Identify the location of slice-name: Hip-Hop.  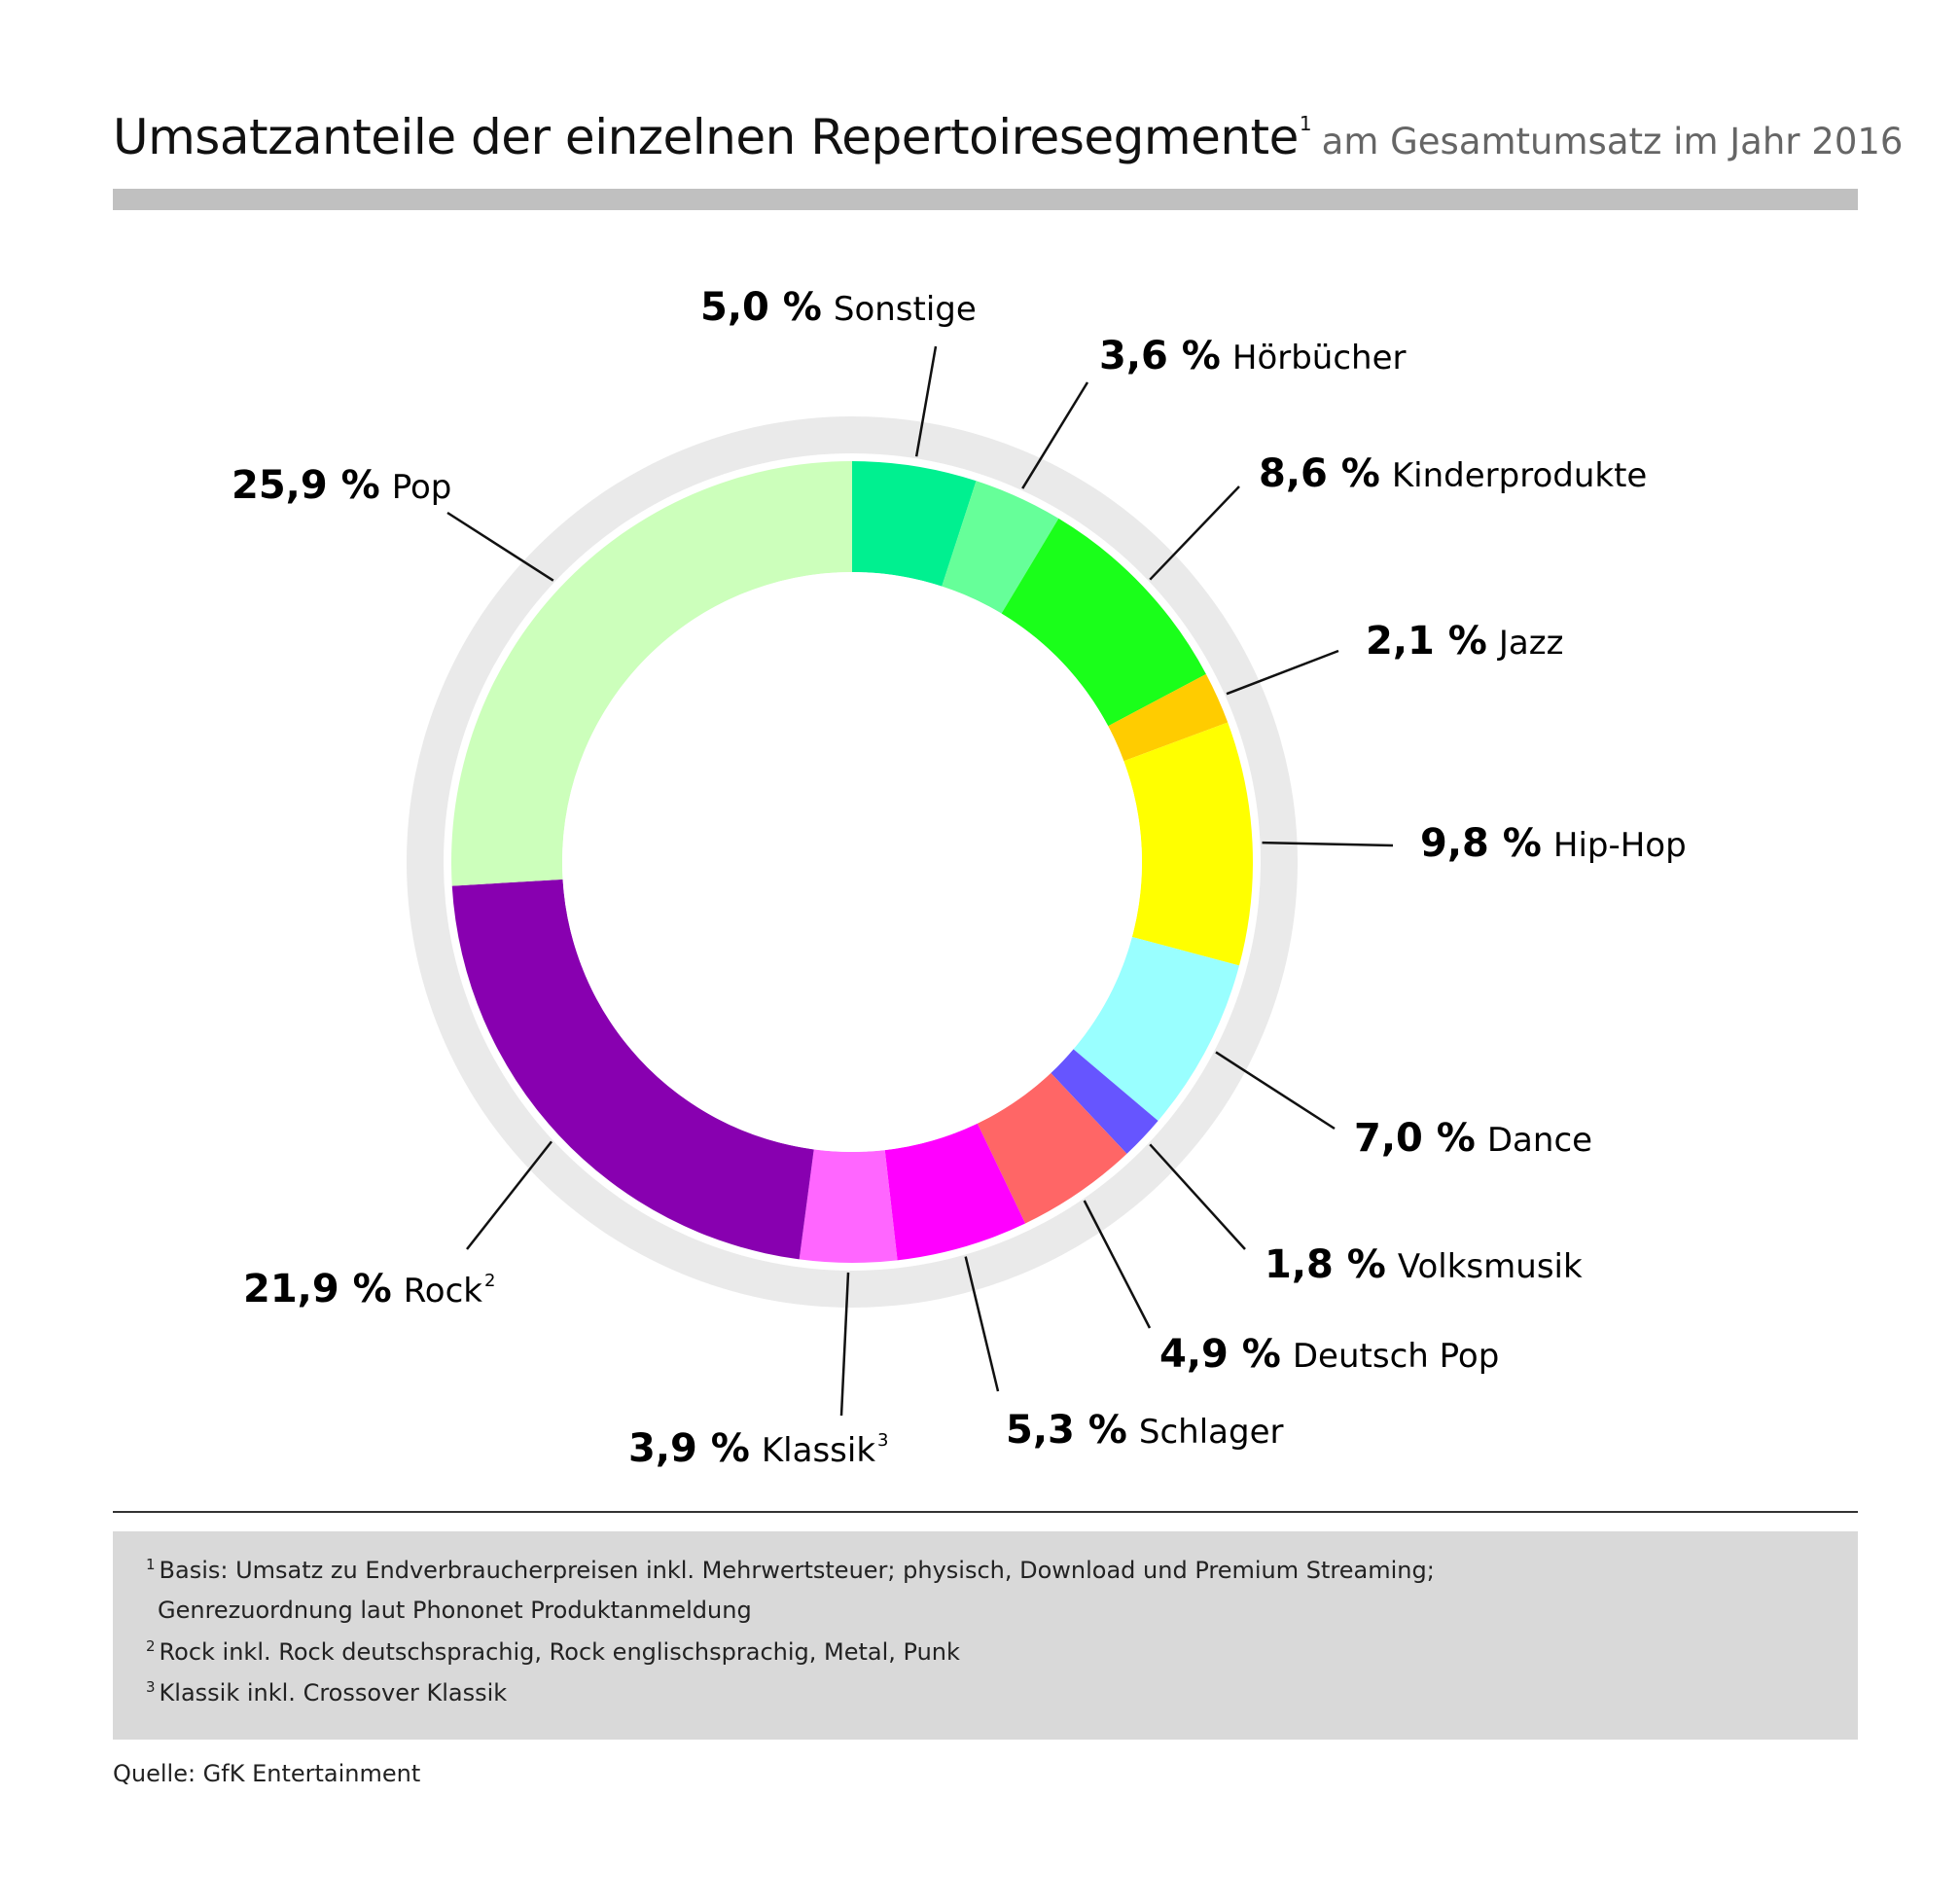
(1620, 845).